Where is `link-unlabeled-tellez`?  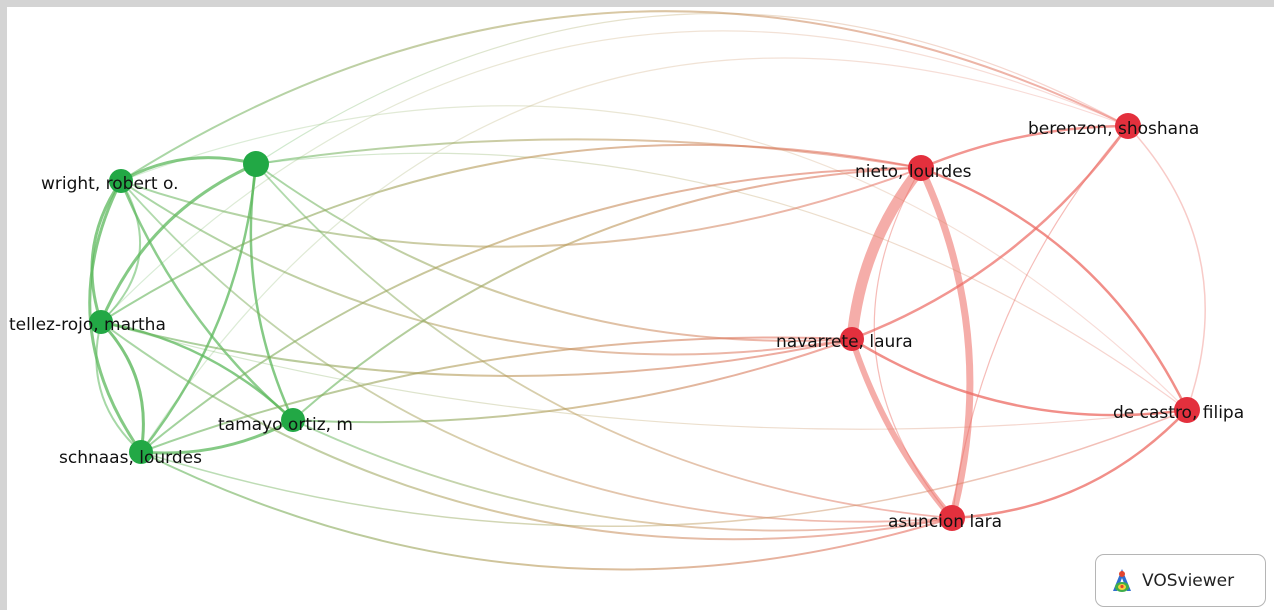
link-unlabeled-tellez is located at coordinates (178, 243).